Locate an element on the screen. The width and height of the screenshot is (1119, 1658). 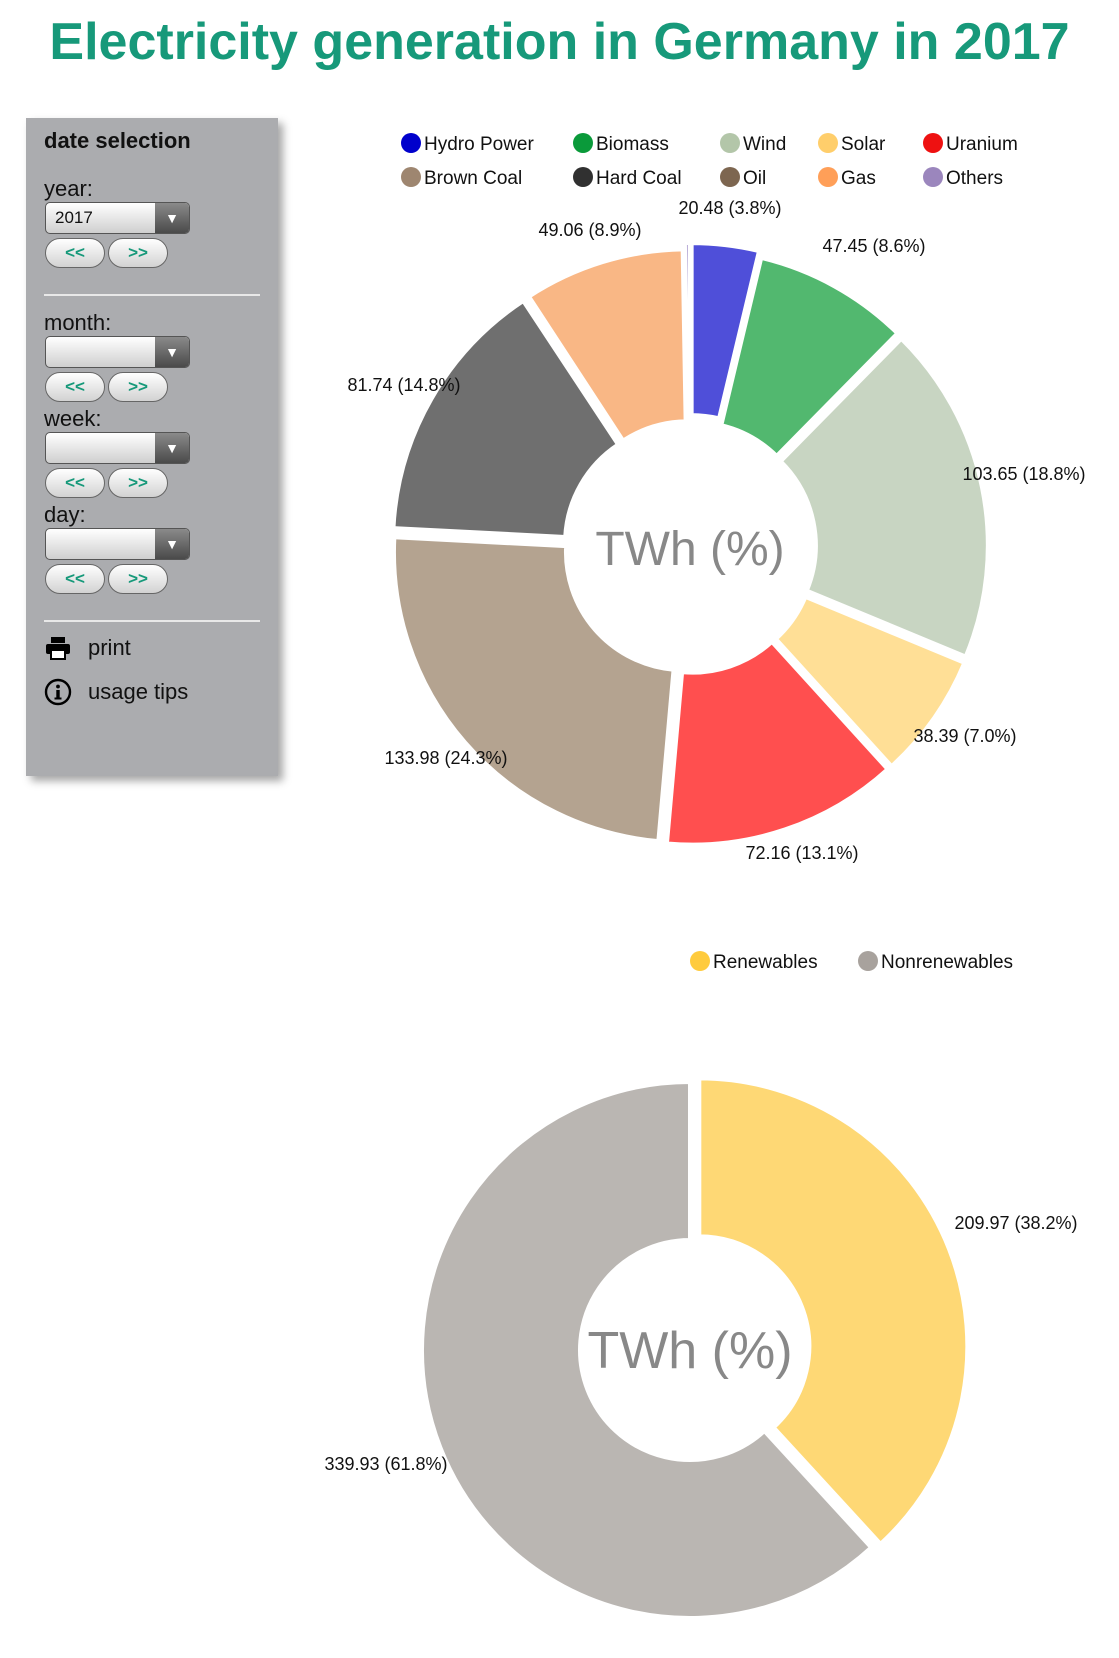
usage-tips-label: usage tips is located at coordinates (138, 691).